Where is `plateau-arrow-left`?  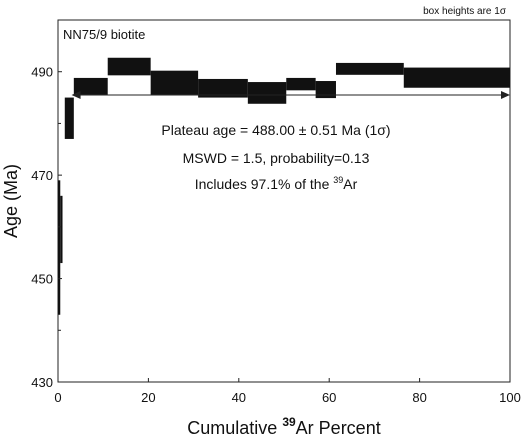
plateau-arrow-left is located at coordinates (76, 94).